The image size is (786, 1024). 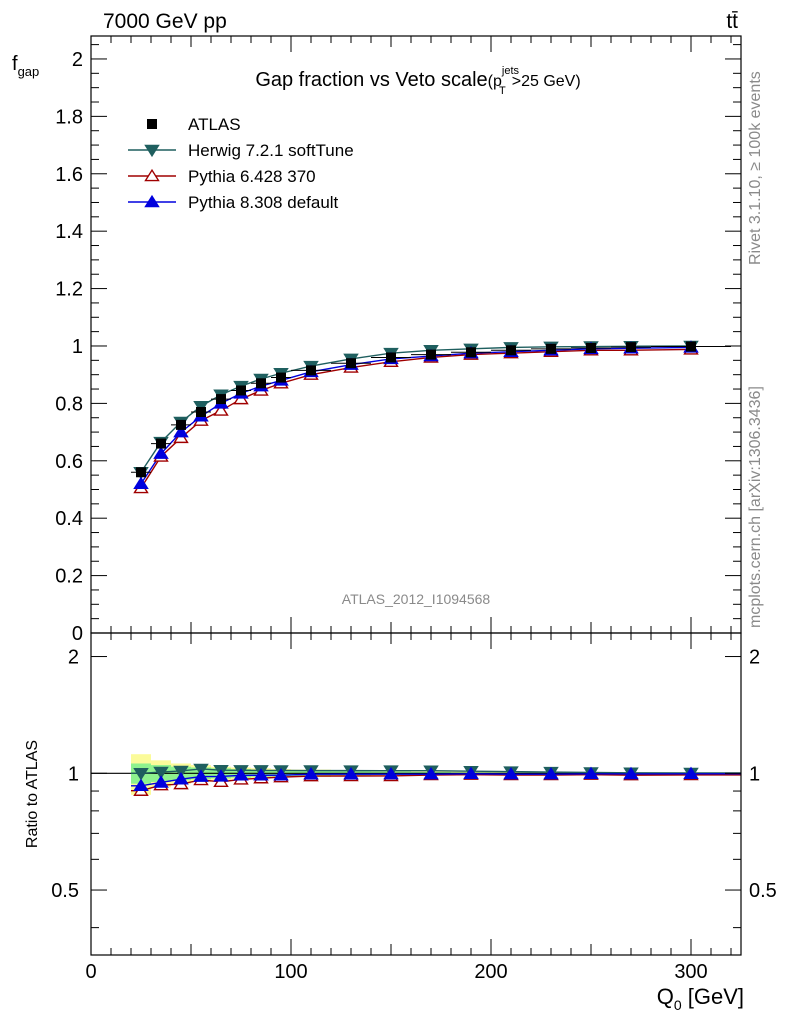 What do you see at coordinates (665, 996) in the screenshot?
I see `x-label-main: Q` at bounding box center [665, 996].